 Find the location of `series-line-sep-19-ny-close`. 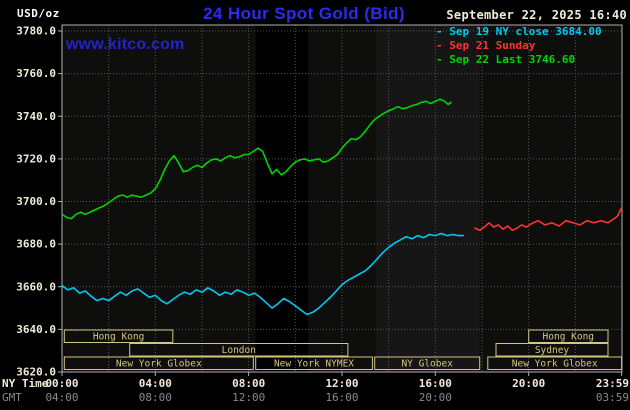

series-line-sep-19-ny-close is located at coordinates (263, 274).